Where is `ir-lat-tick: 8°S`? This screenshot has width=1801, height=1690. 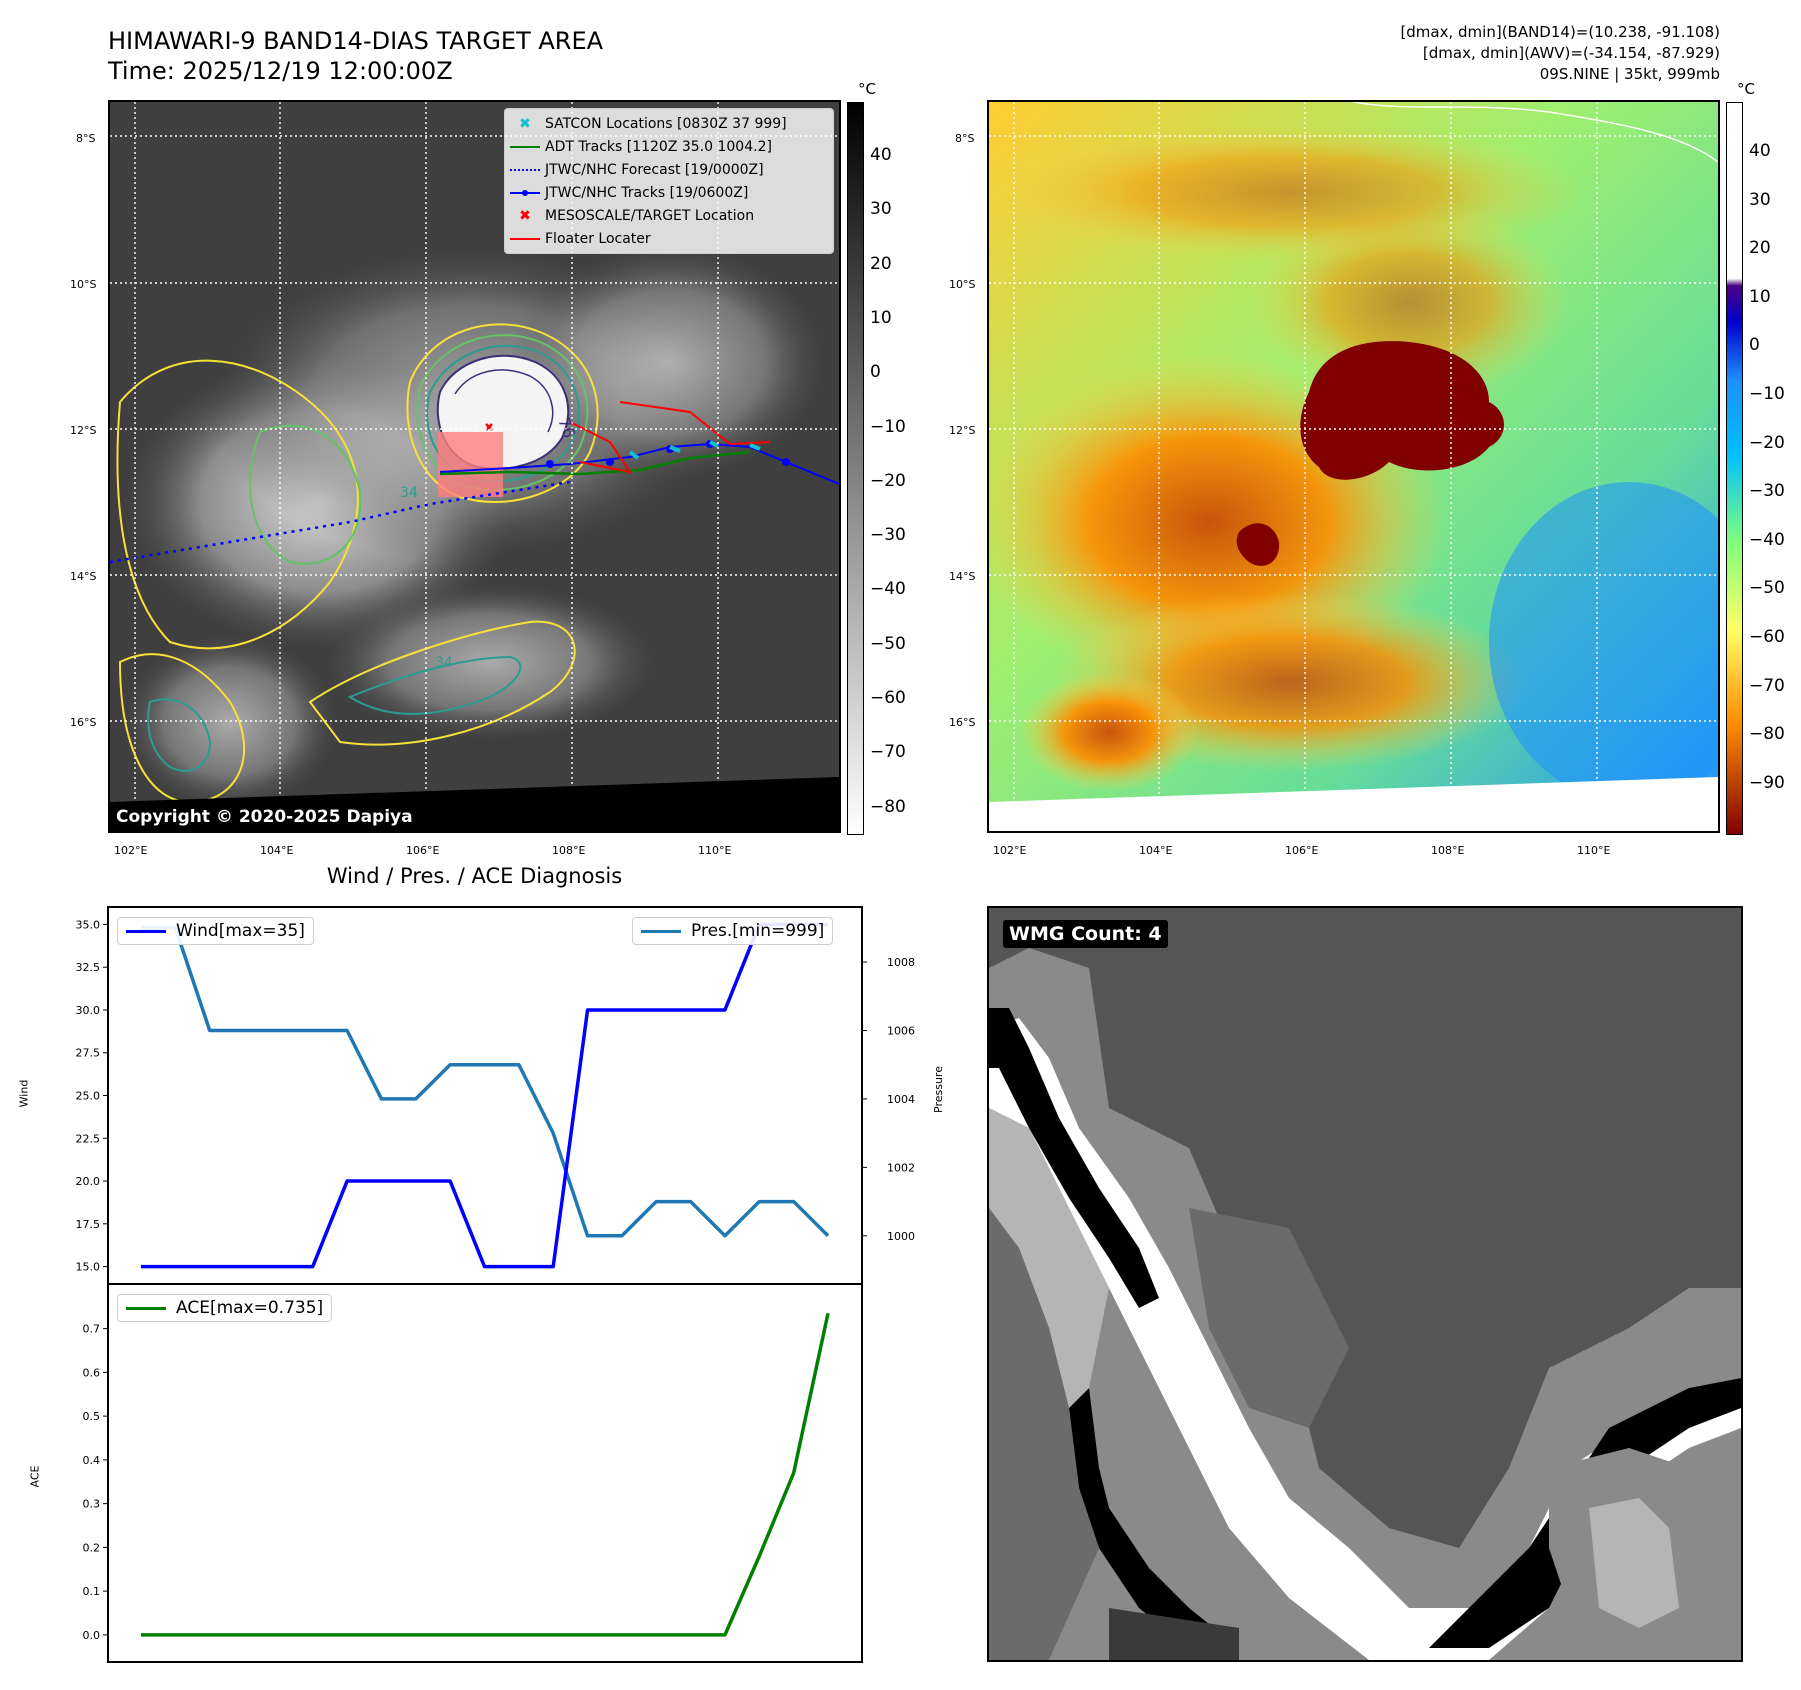 ir-lat-tick: 8°S is located at coordinates (86, 138).